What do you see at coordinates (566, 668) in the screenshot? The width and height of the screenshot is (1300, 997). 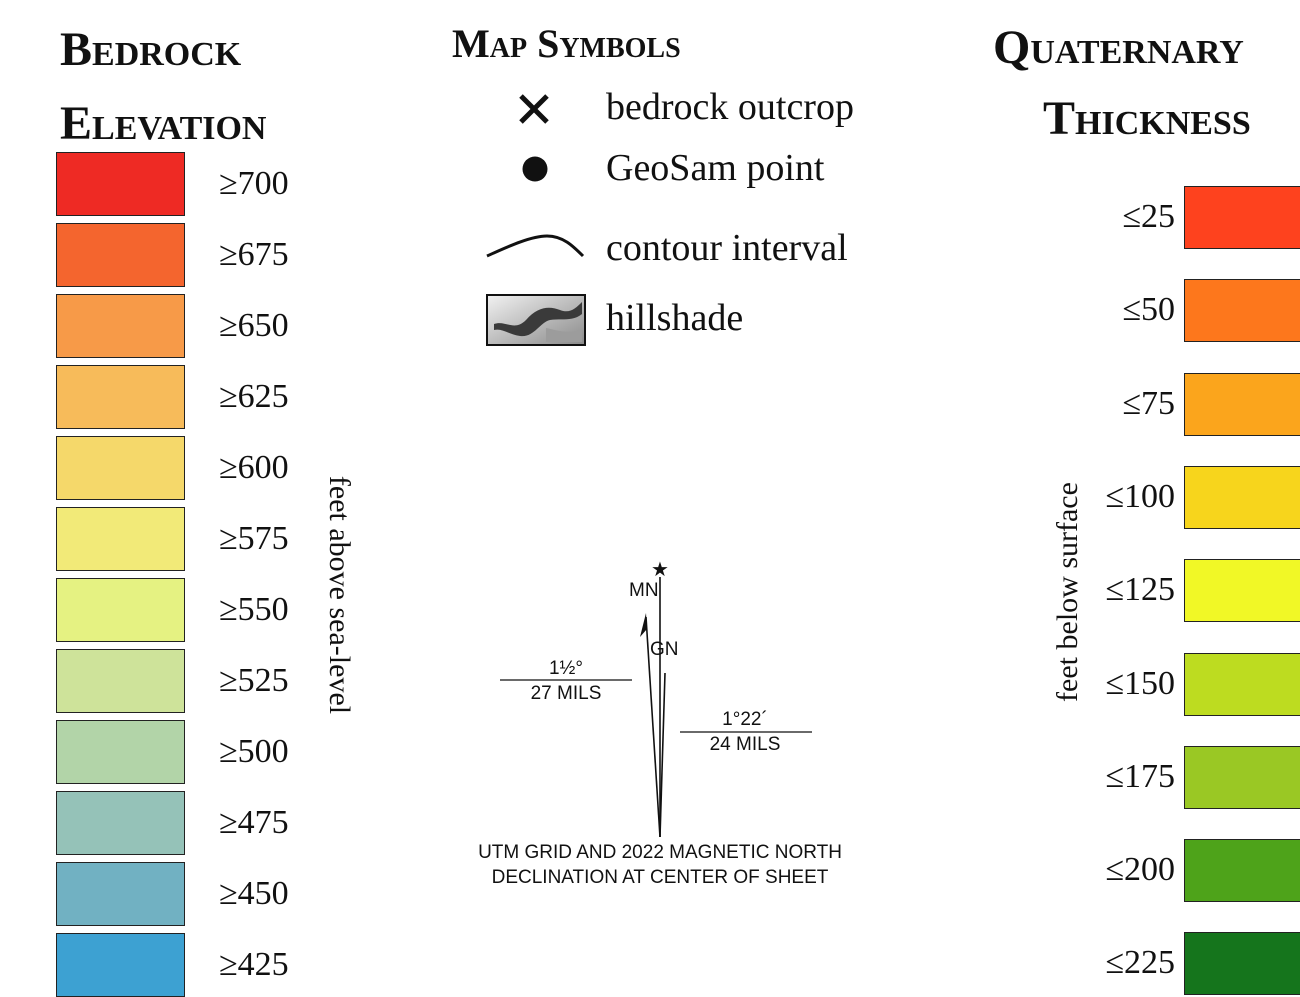 I see `declination-left-angle: 1½°` at bounding box center [566, 668].